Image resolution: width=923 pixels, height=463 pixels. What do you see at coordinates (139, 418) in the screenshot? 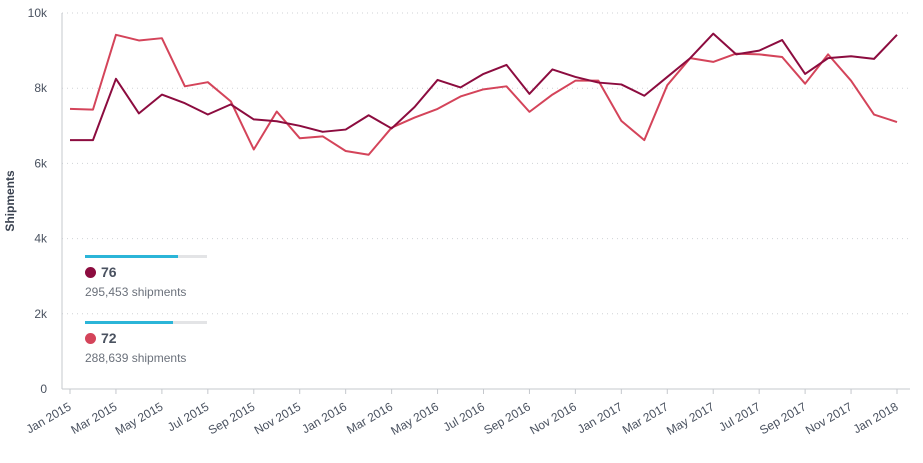
I see `x-tick-label: May 2015` at bounding box center [139, 418].